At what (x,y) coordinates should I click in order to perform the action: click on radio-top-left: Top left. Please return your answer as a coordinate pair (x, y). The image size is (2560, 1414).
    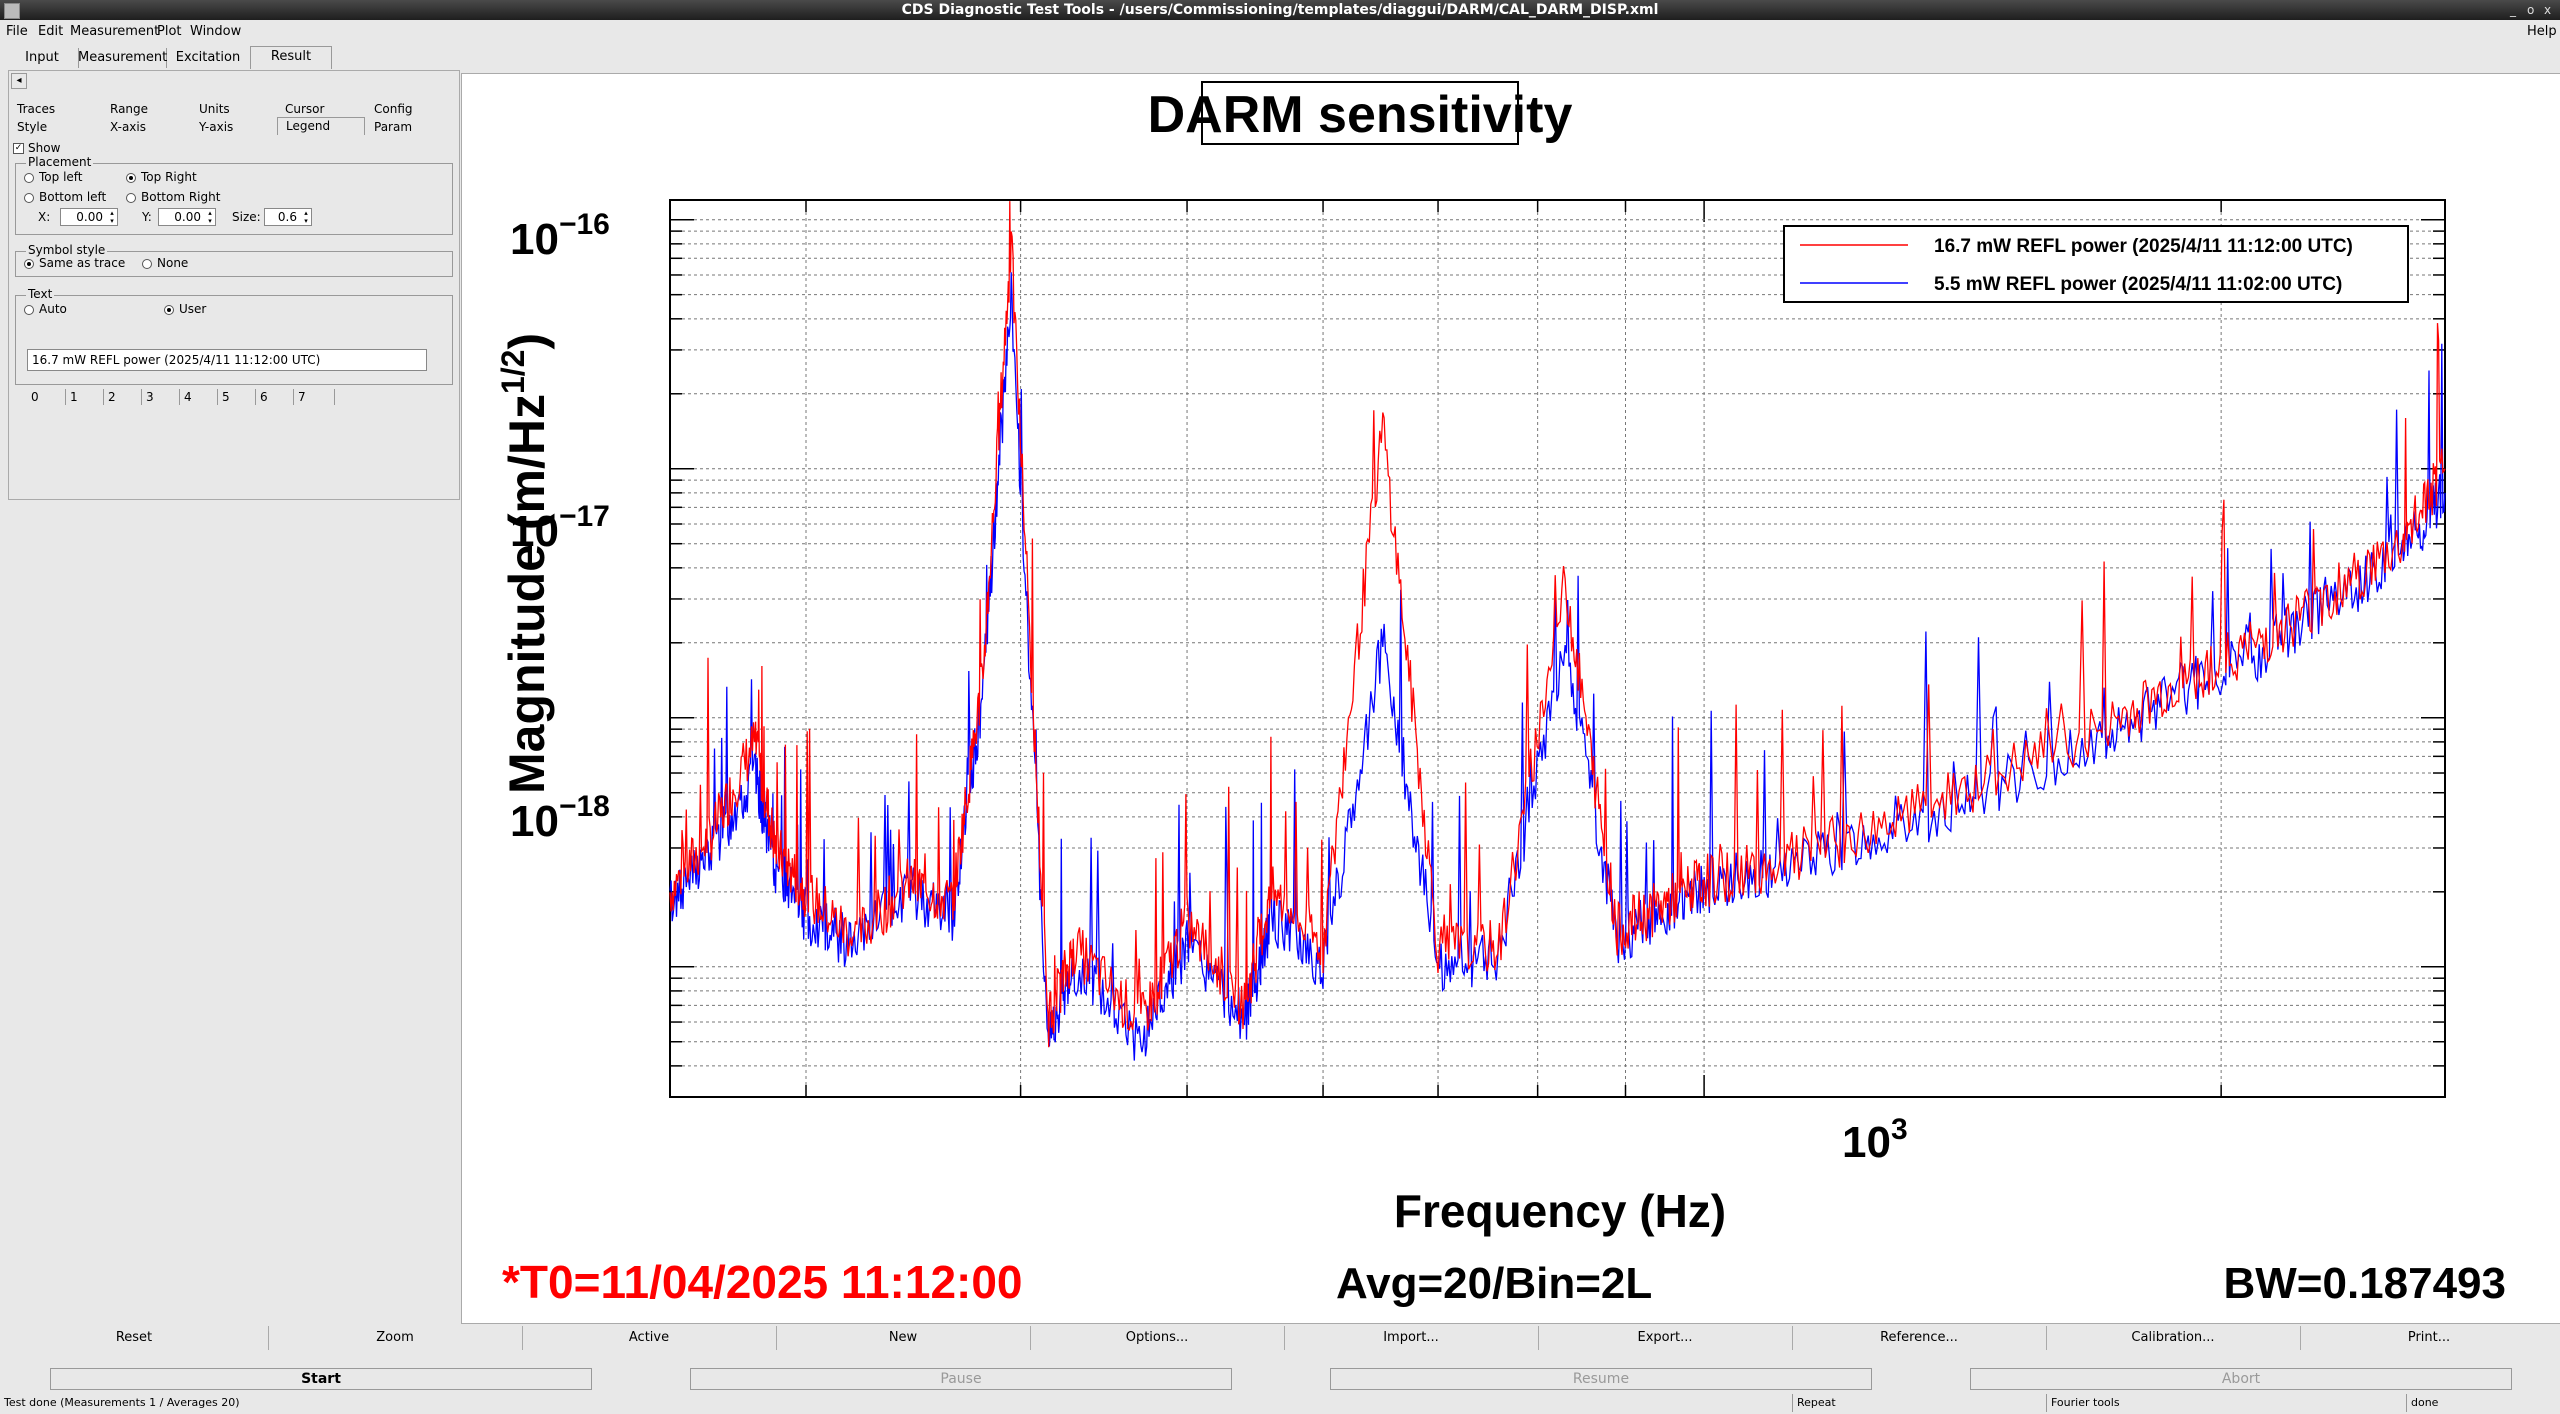
    Looking at the image, I should click on (53, 177).